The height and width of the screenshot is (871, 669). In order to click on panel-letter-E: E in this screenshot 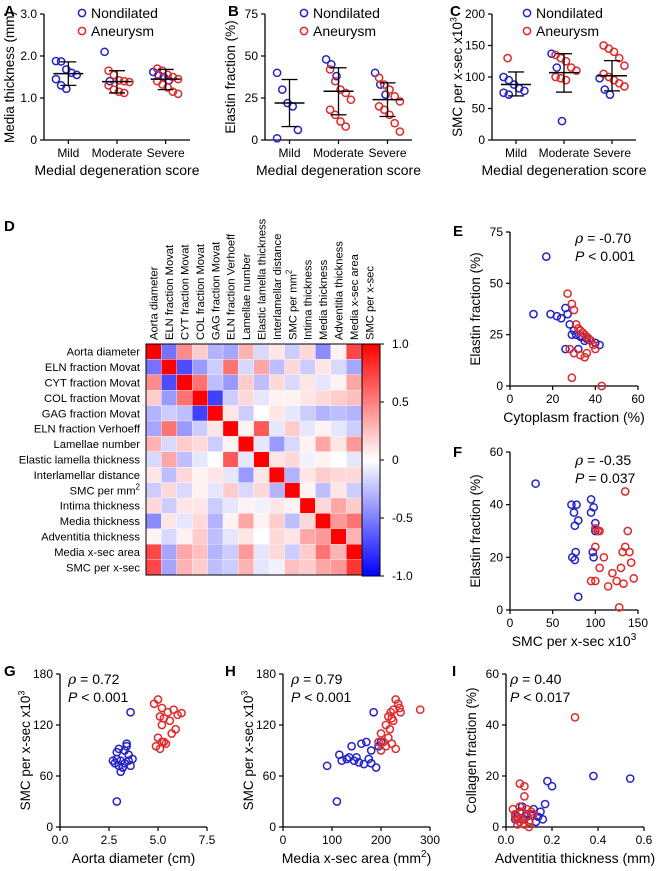, I will do `click(458, 231)`.